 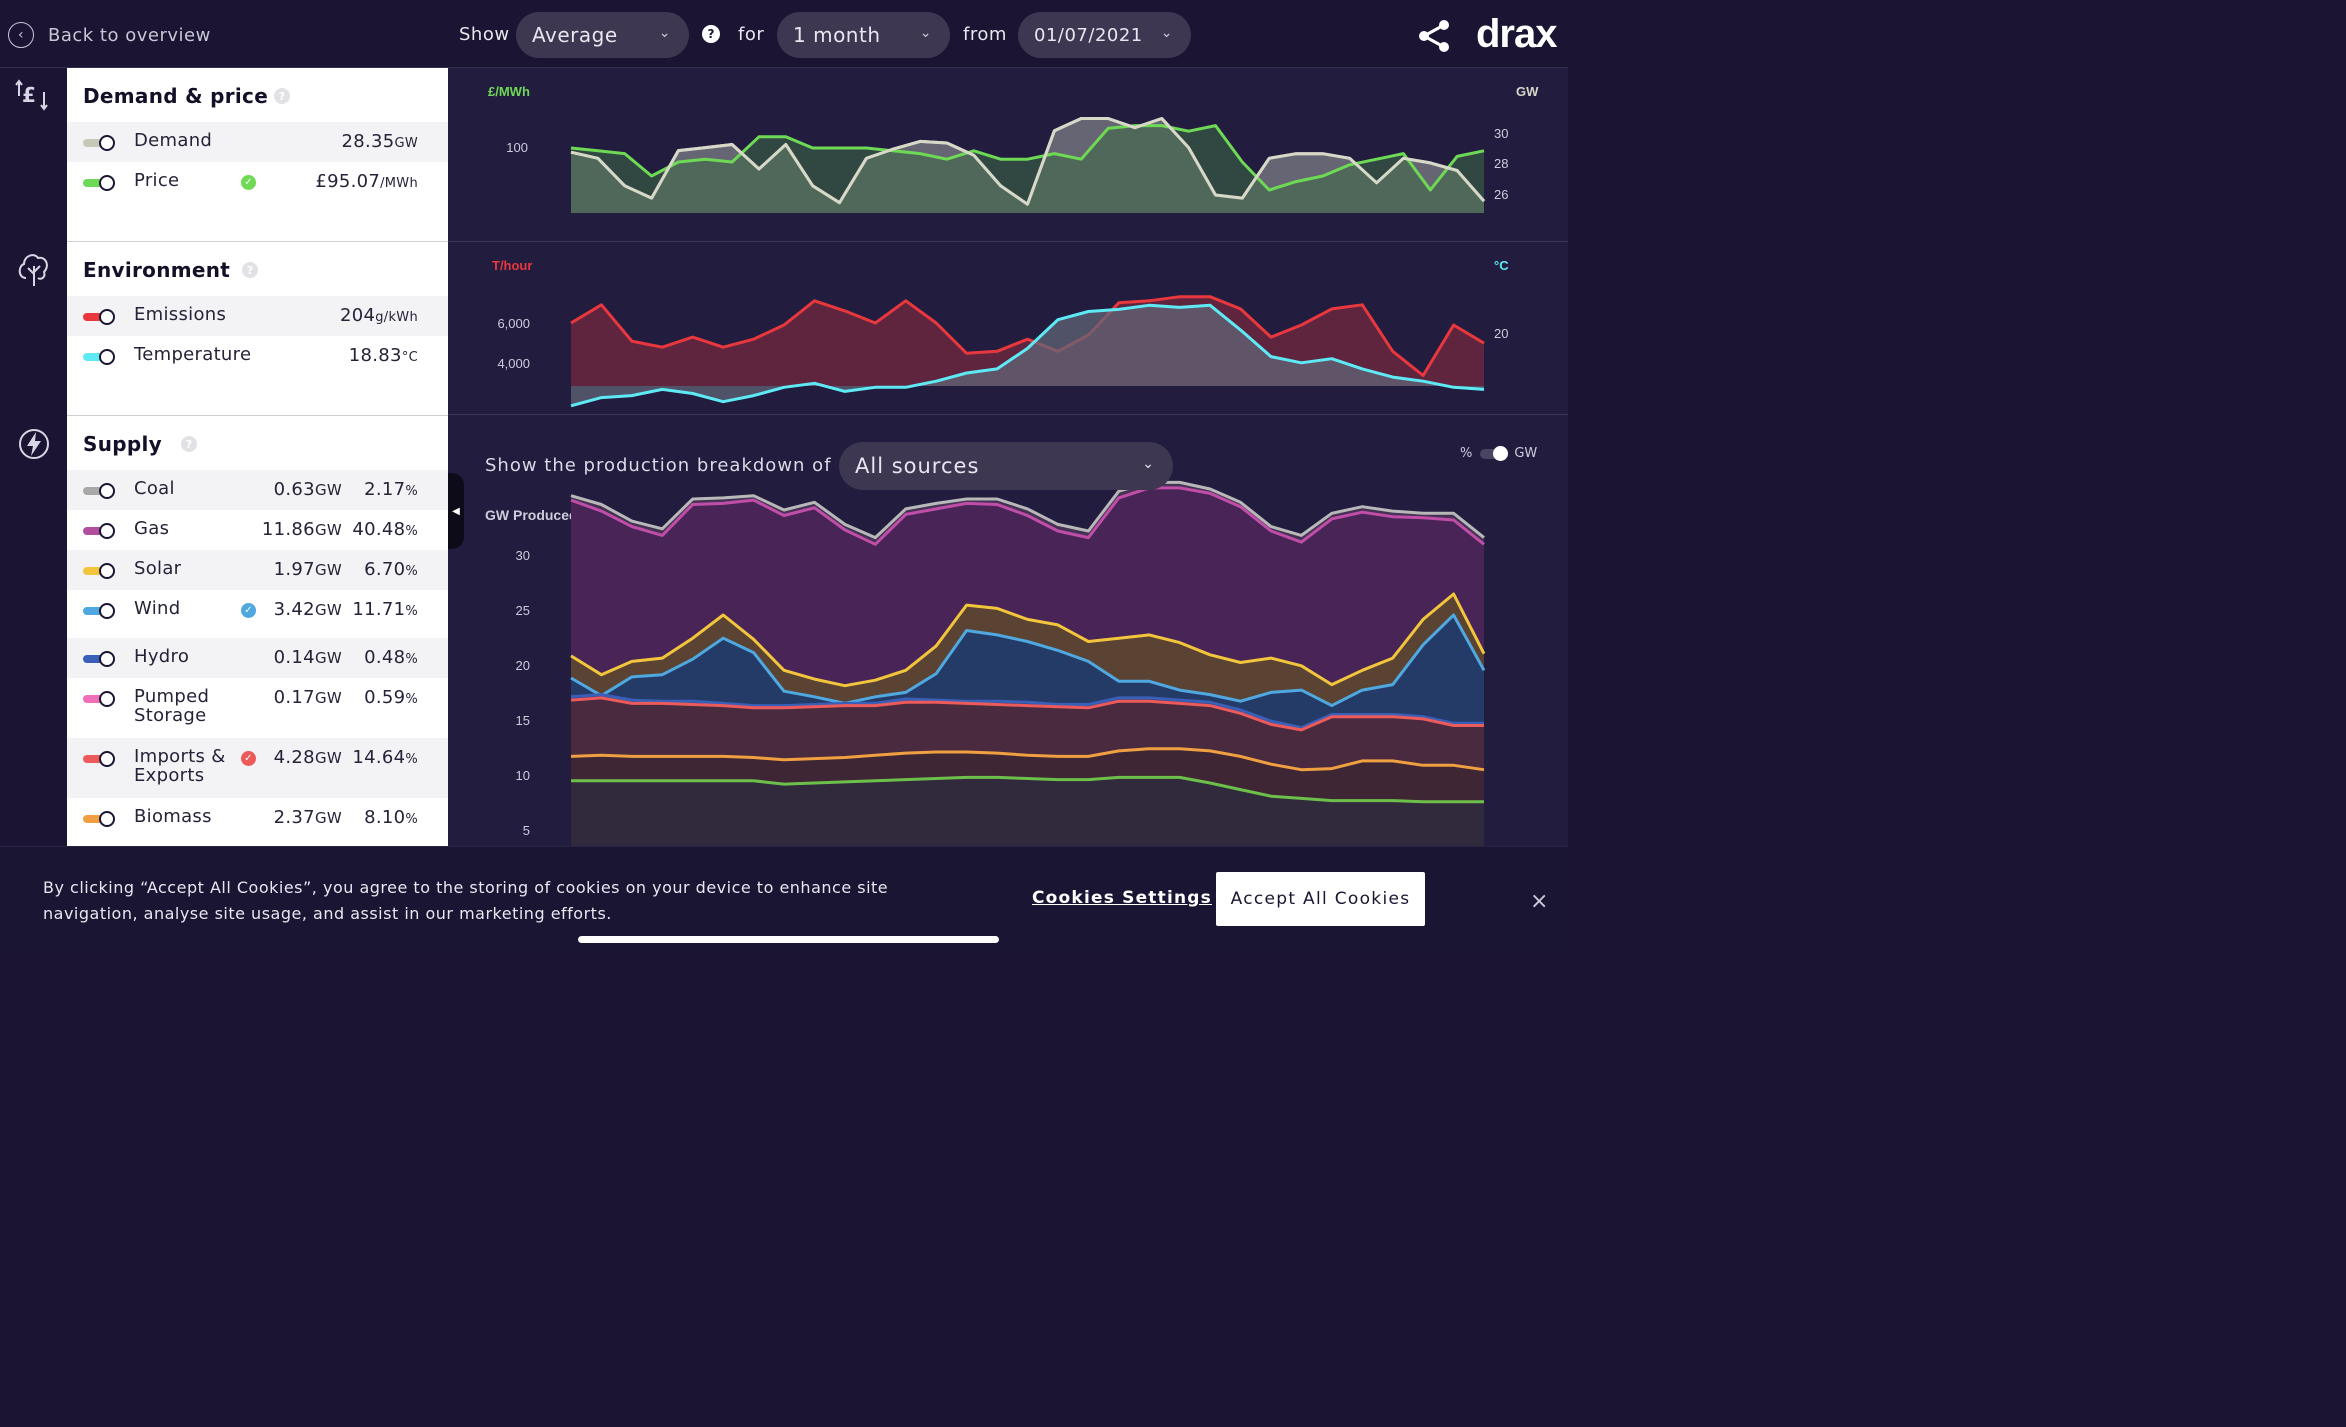 What do you see at coordinates (1501, 163) in the screenshot?
I see `demand-tick: 28` at bounding box center [1501, 163].